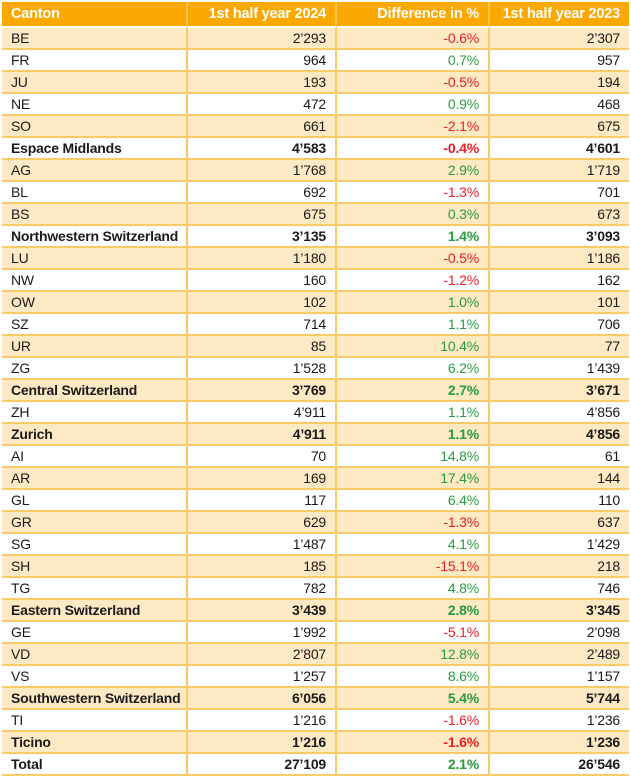 The image size is (631, 778). I want to click on canton-cell: Ticino, so click(95, 743).